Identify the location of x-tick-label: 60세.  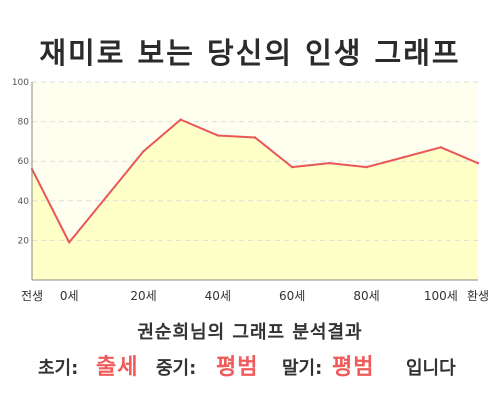
(292, 296).